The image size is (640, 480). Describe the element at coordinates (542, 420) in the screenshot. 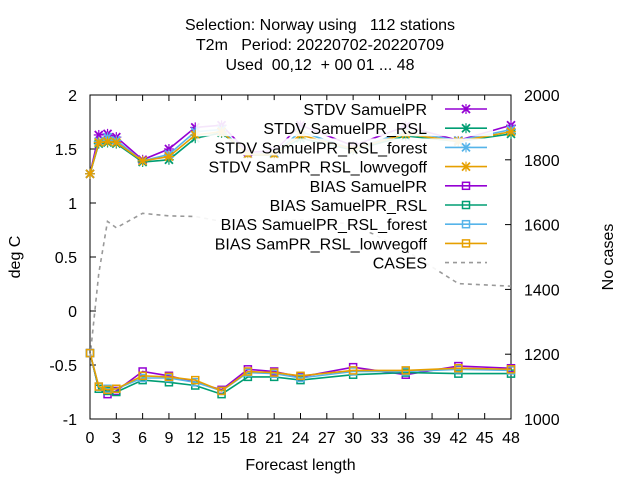

I see `y2-tick-label: 1000` at that location.